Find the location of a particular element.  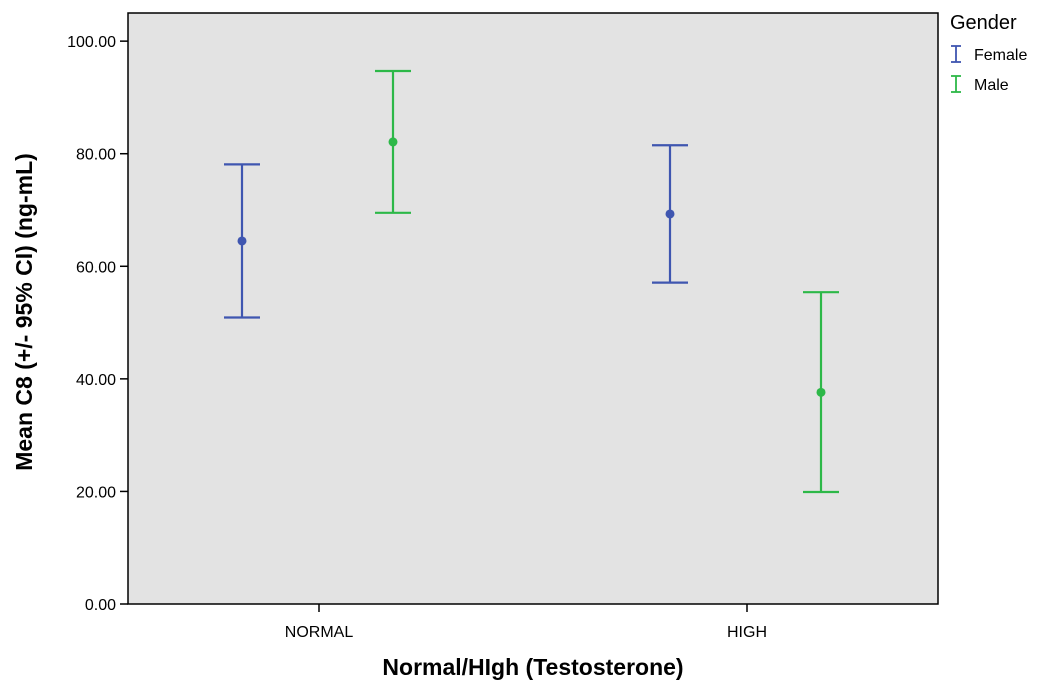

error-bar-female-high is located at coordinates (670, 214).